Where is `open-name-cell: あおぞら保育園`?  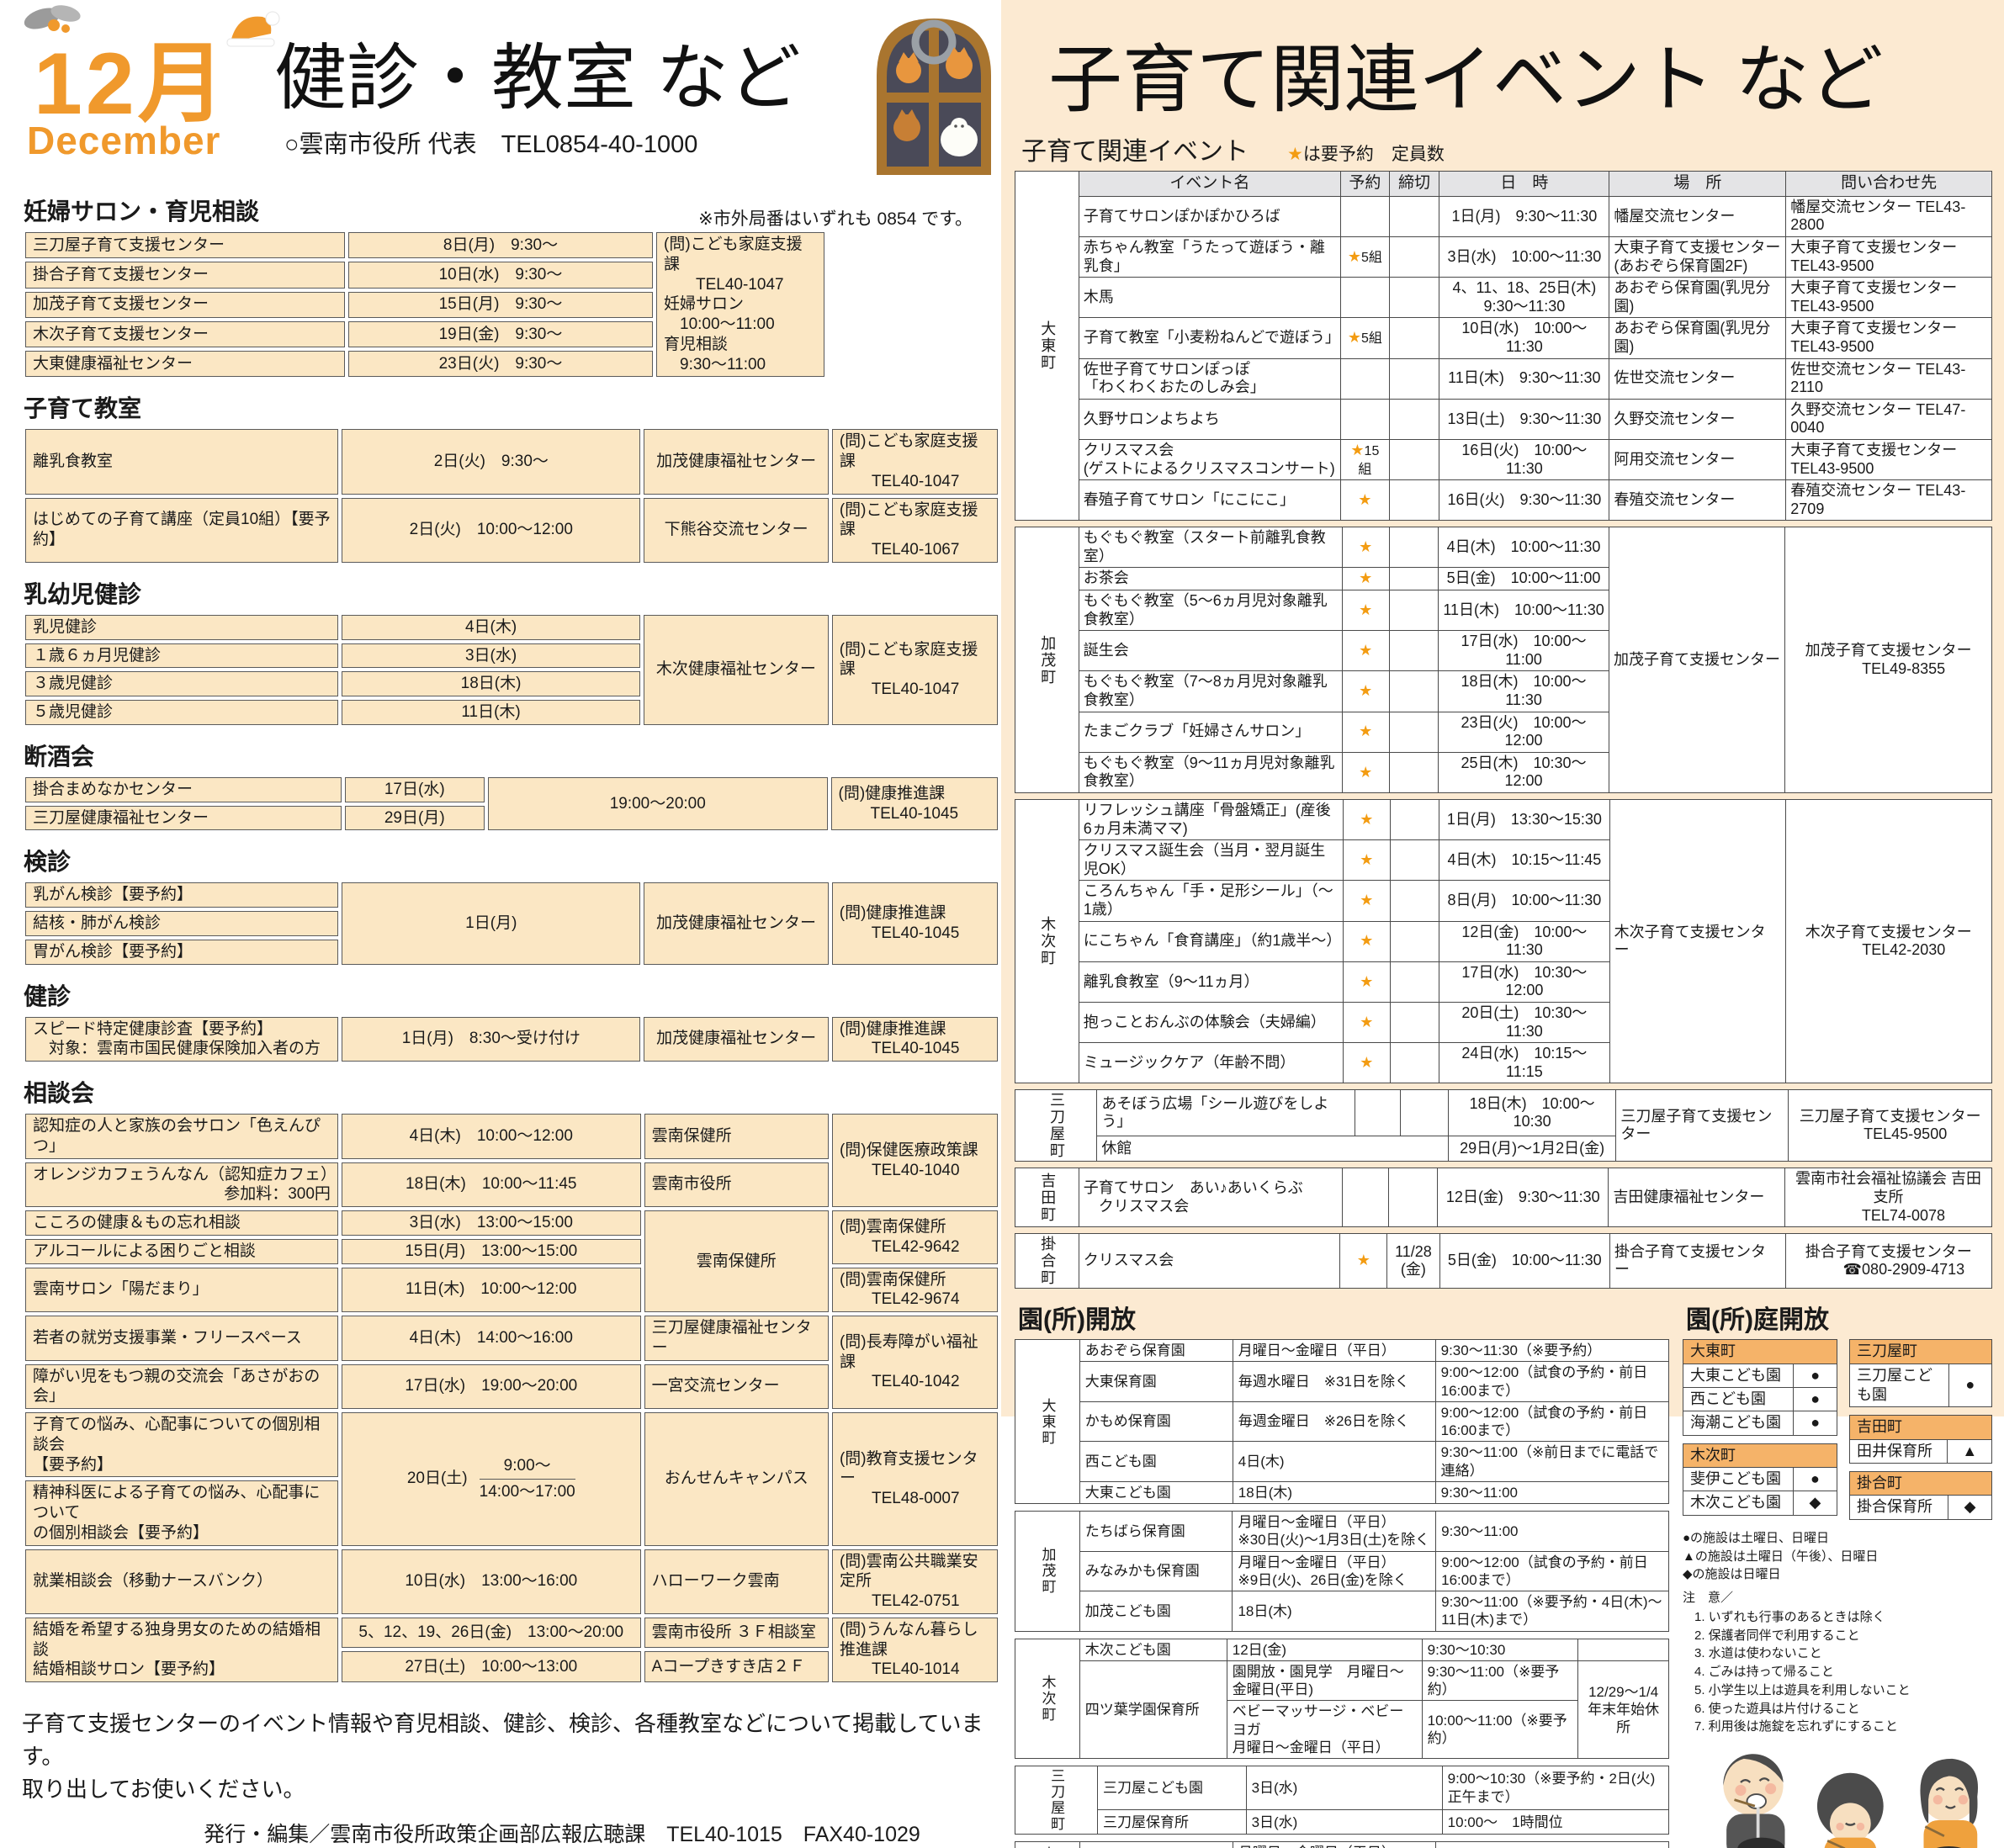
open-name-cell: あおぞら保育園 is located at coordinates (1156, 1351).